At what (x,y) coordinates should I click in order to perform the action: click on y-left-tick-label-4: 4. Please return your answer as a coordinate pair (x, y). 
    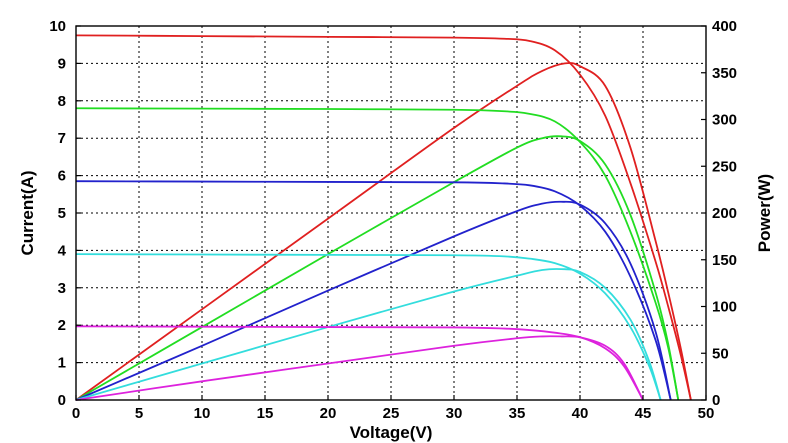
    Looking at the image, I should click on (62, 250).